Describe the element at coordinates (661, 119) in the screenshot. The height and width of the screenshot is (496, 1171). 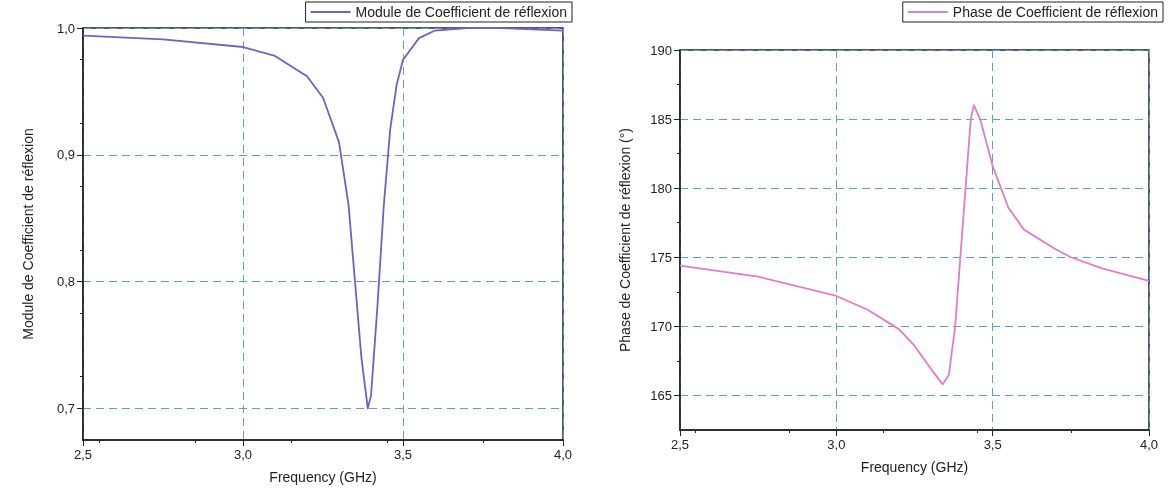
I see `y-tick-label: 185` at that location.